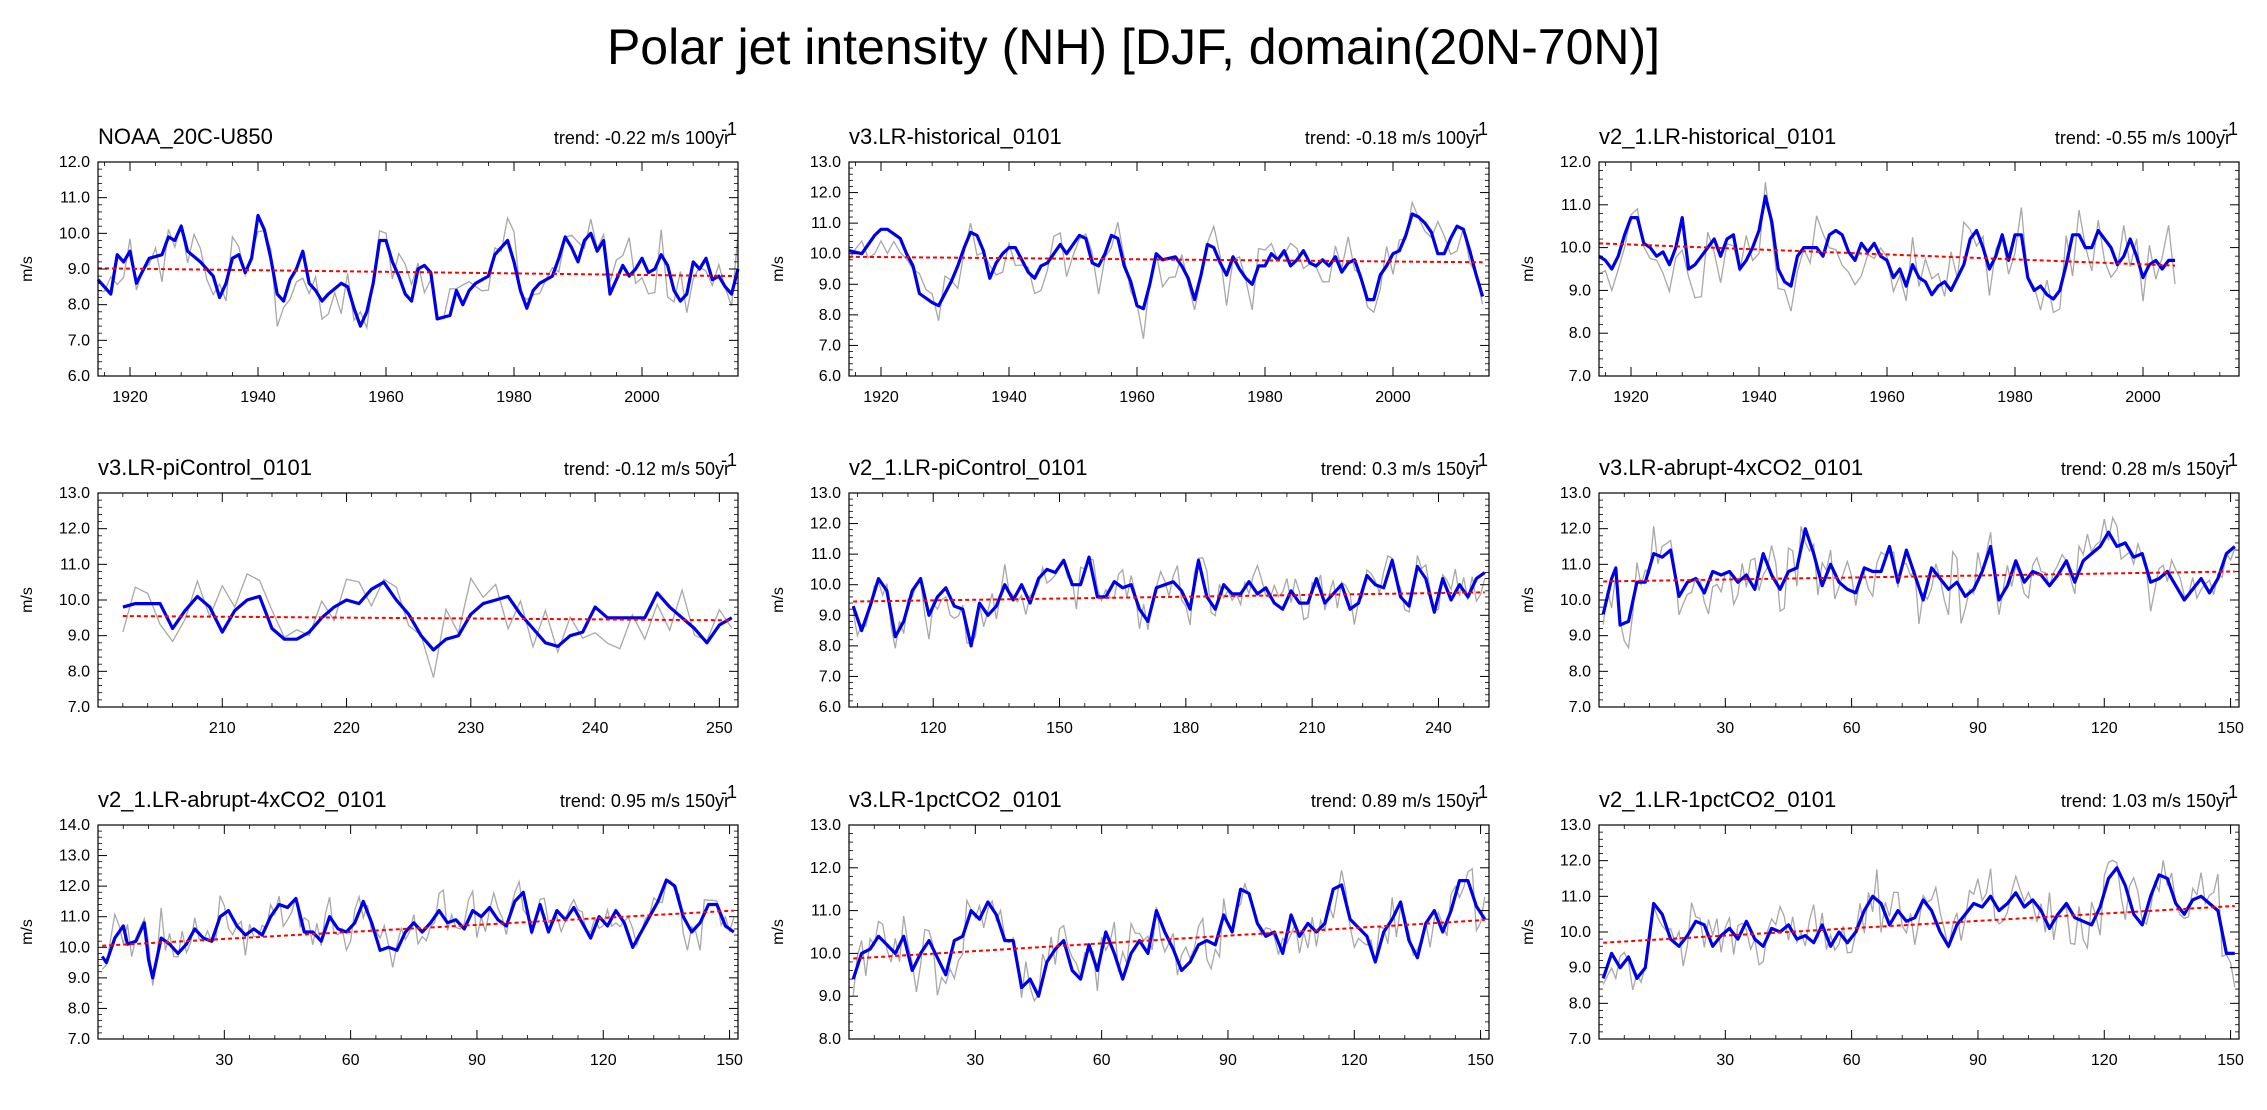 This screenshot has width=2267, height=1110. I want to click on panel-trend-label: trend: -0.18 m/s 100yr, so click(1393, 138).